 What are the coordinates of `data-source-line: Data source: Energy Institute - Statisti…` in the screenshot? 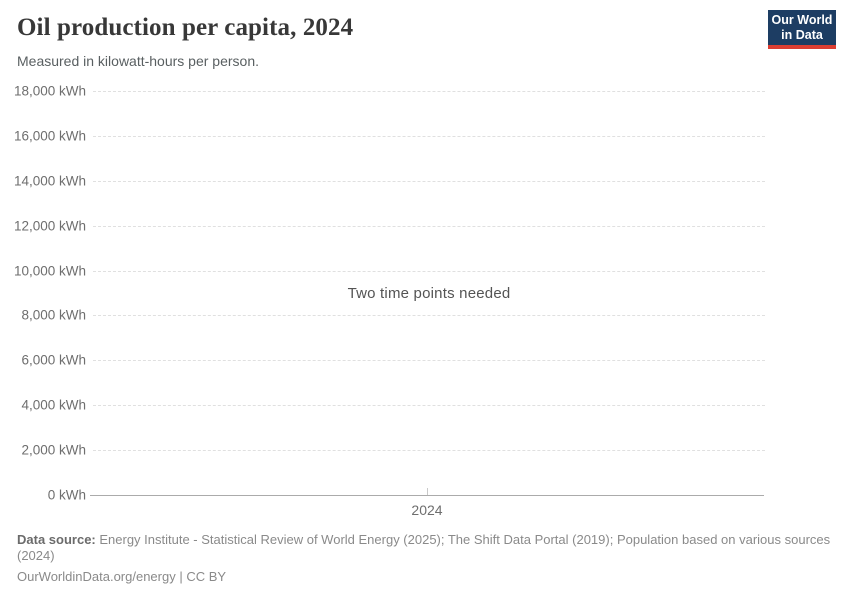 It's located at (424, 548).